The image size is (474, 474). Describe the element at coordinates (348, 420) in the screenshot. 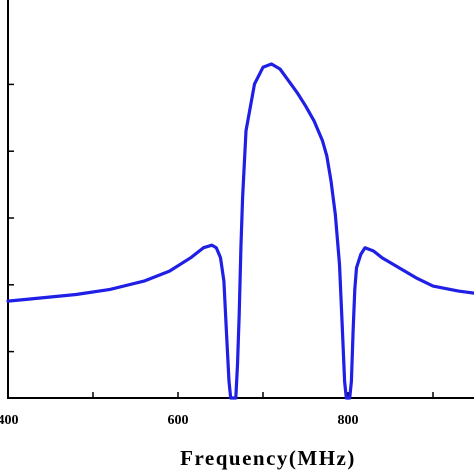

I see `x-tick-label: 800` at that location.